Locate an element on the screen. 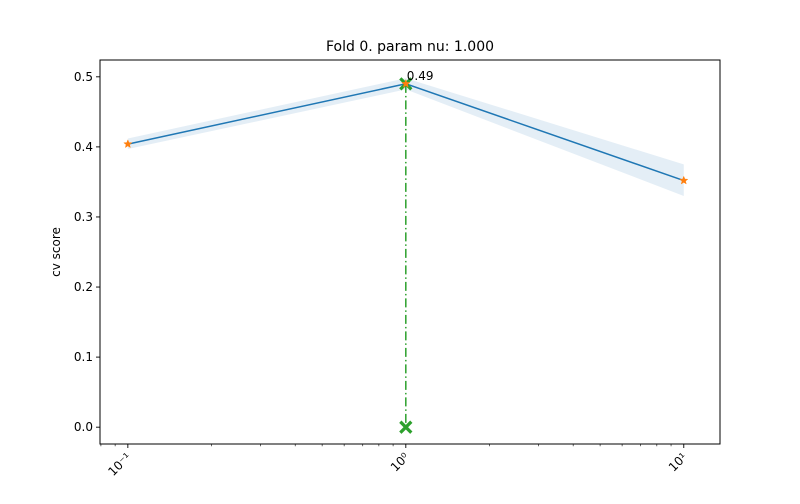  best-value-label: 0.49 is located at coordinates (420, 76).